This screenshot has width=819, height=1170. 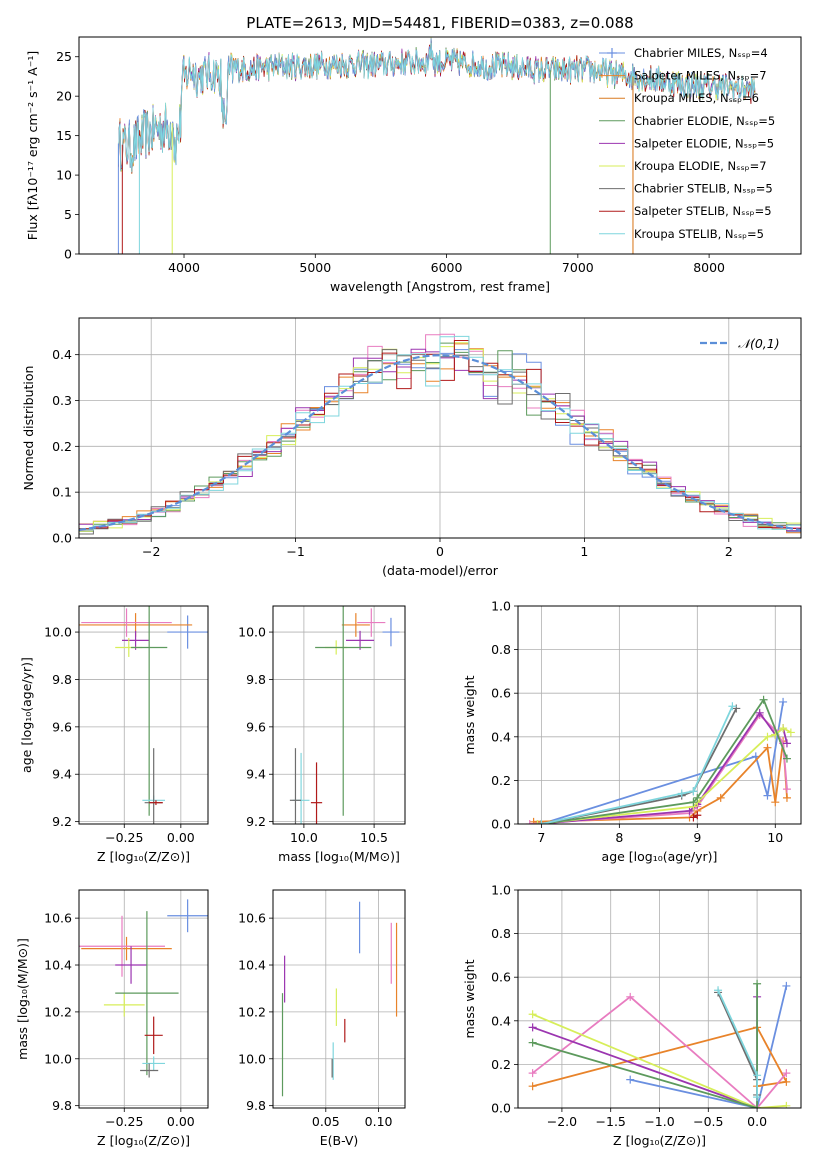 What do you see at coordinates (700, 76) in the screenshot?
I see `legend-entry: Salpeter MILES, Nₛₛₚ=7` at bounding box center [700, 76].